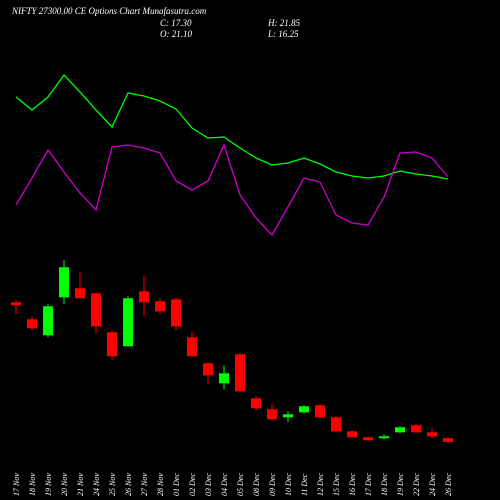 The height and width of the screenshot is (500, 500). What do you see at coordinates (112, 484) in the screenshot?
I see `x-tick-label: 25 Nov` at bounding box center [112, 484].